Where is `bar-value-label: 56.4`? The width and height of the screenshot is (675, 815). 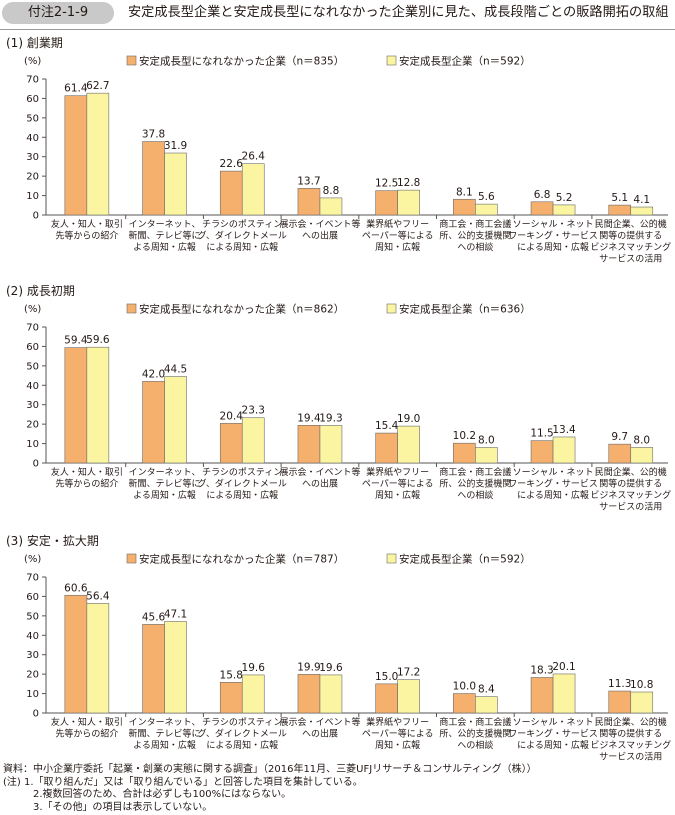 bar-value-label: 56.4 is located at coordinates (98, 596).